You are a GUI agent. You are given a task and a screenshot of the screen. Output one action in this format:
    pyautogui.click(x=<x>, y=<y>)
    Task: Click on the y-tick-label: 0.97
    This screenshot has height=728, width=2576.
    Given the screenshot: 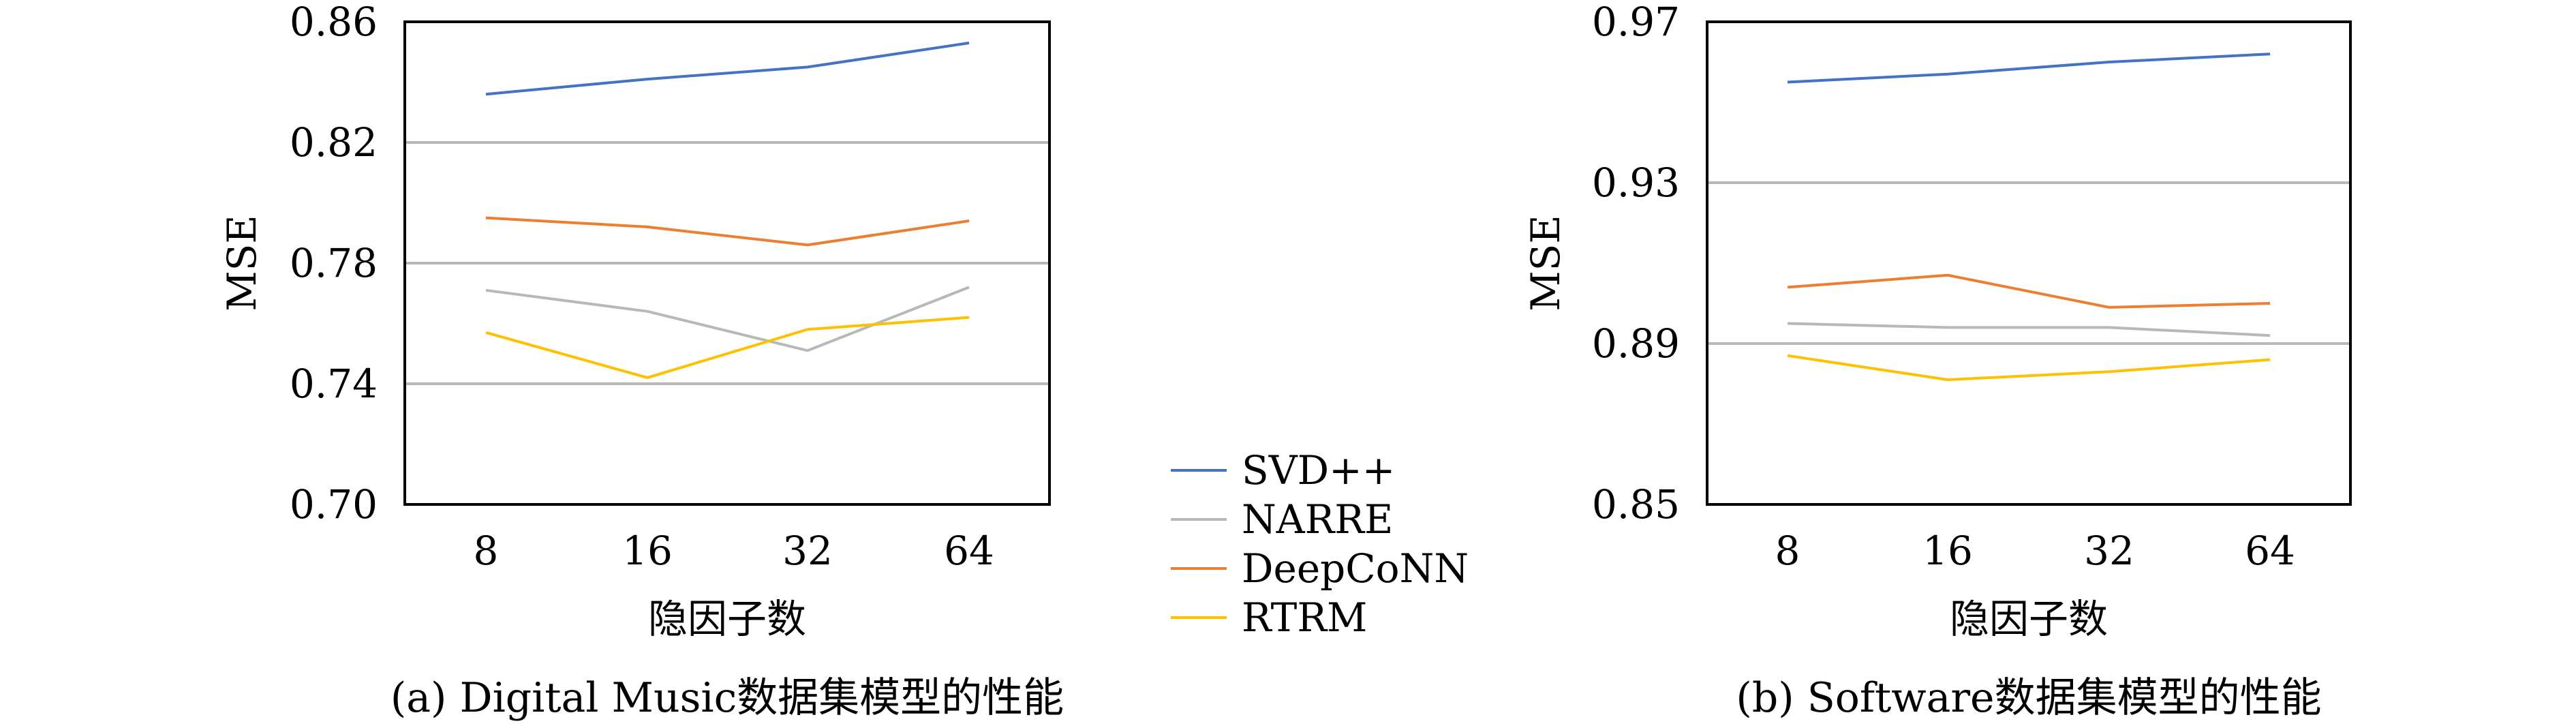 What is the action you would take?
    pyautogui.click(x=1636, y=22)
    